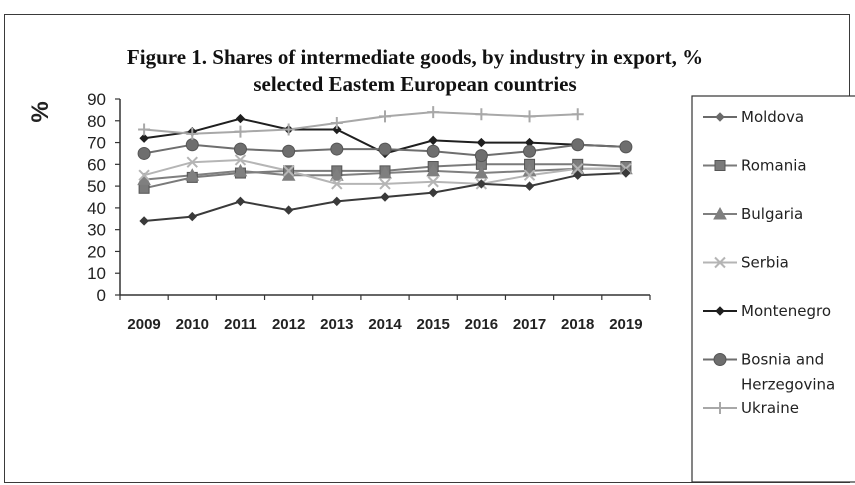 This screenshot has height=485, width=855. I want to click on y-tick-label: 0, so click(101, 295).